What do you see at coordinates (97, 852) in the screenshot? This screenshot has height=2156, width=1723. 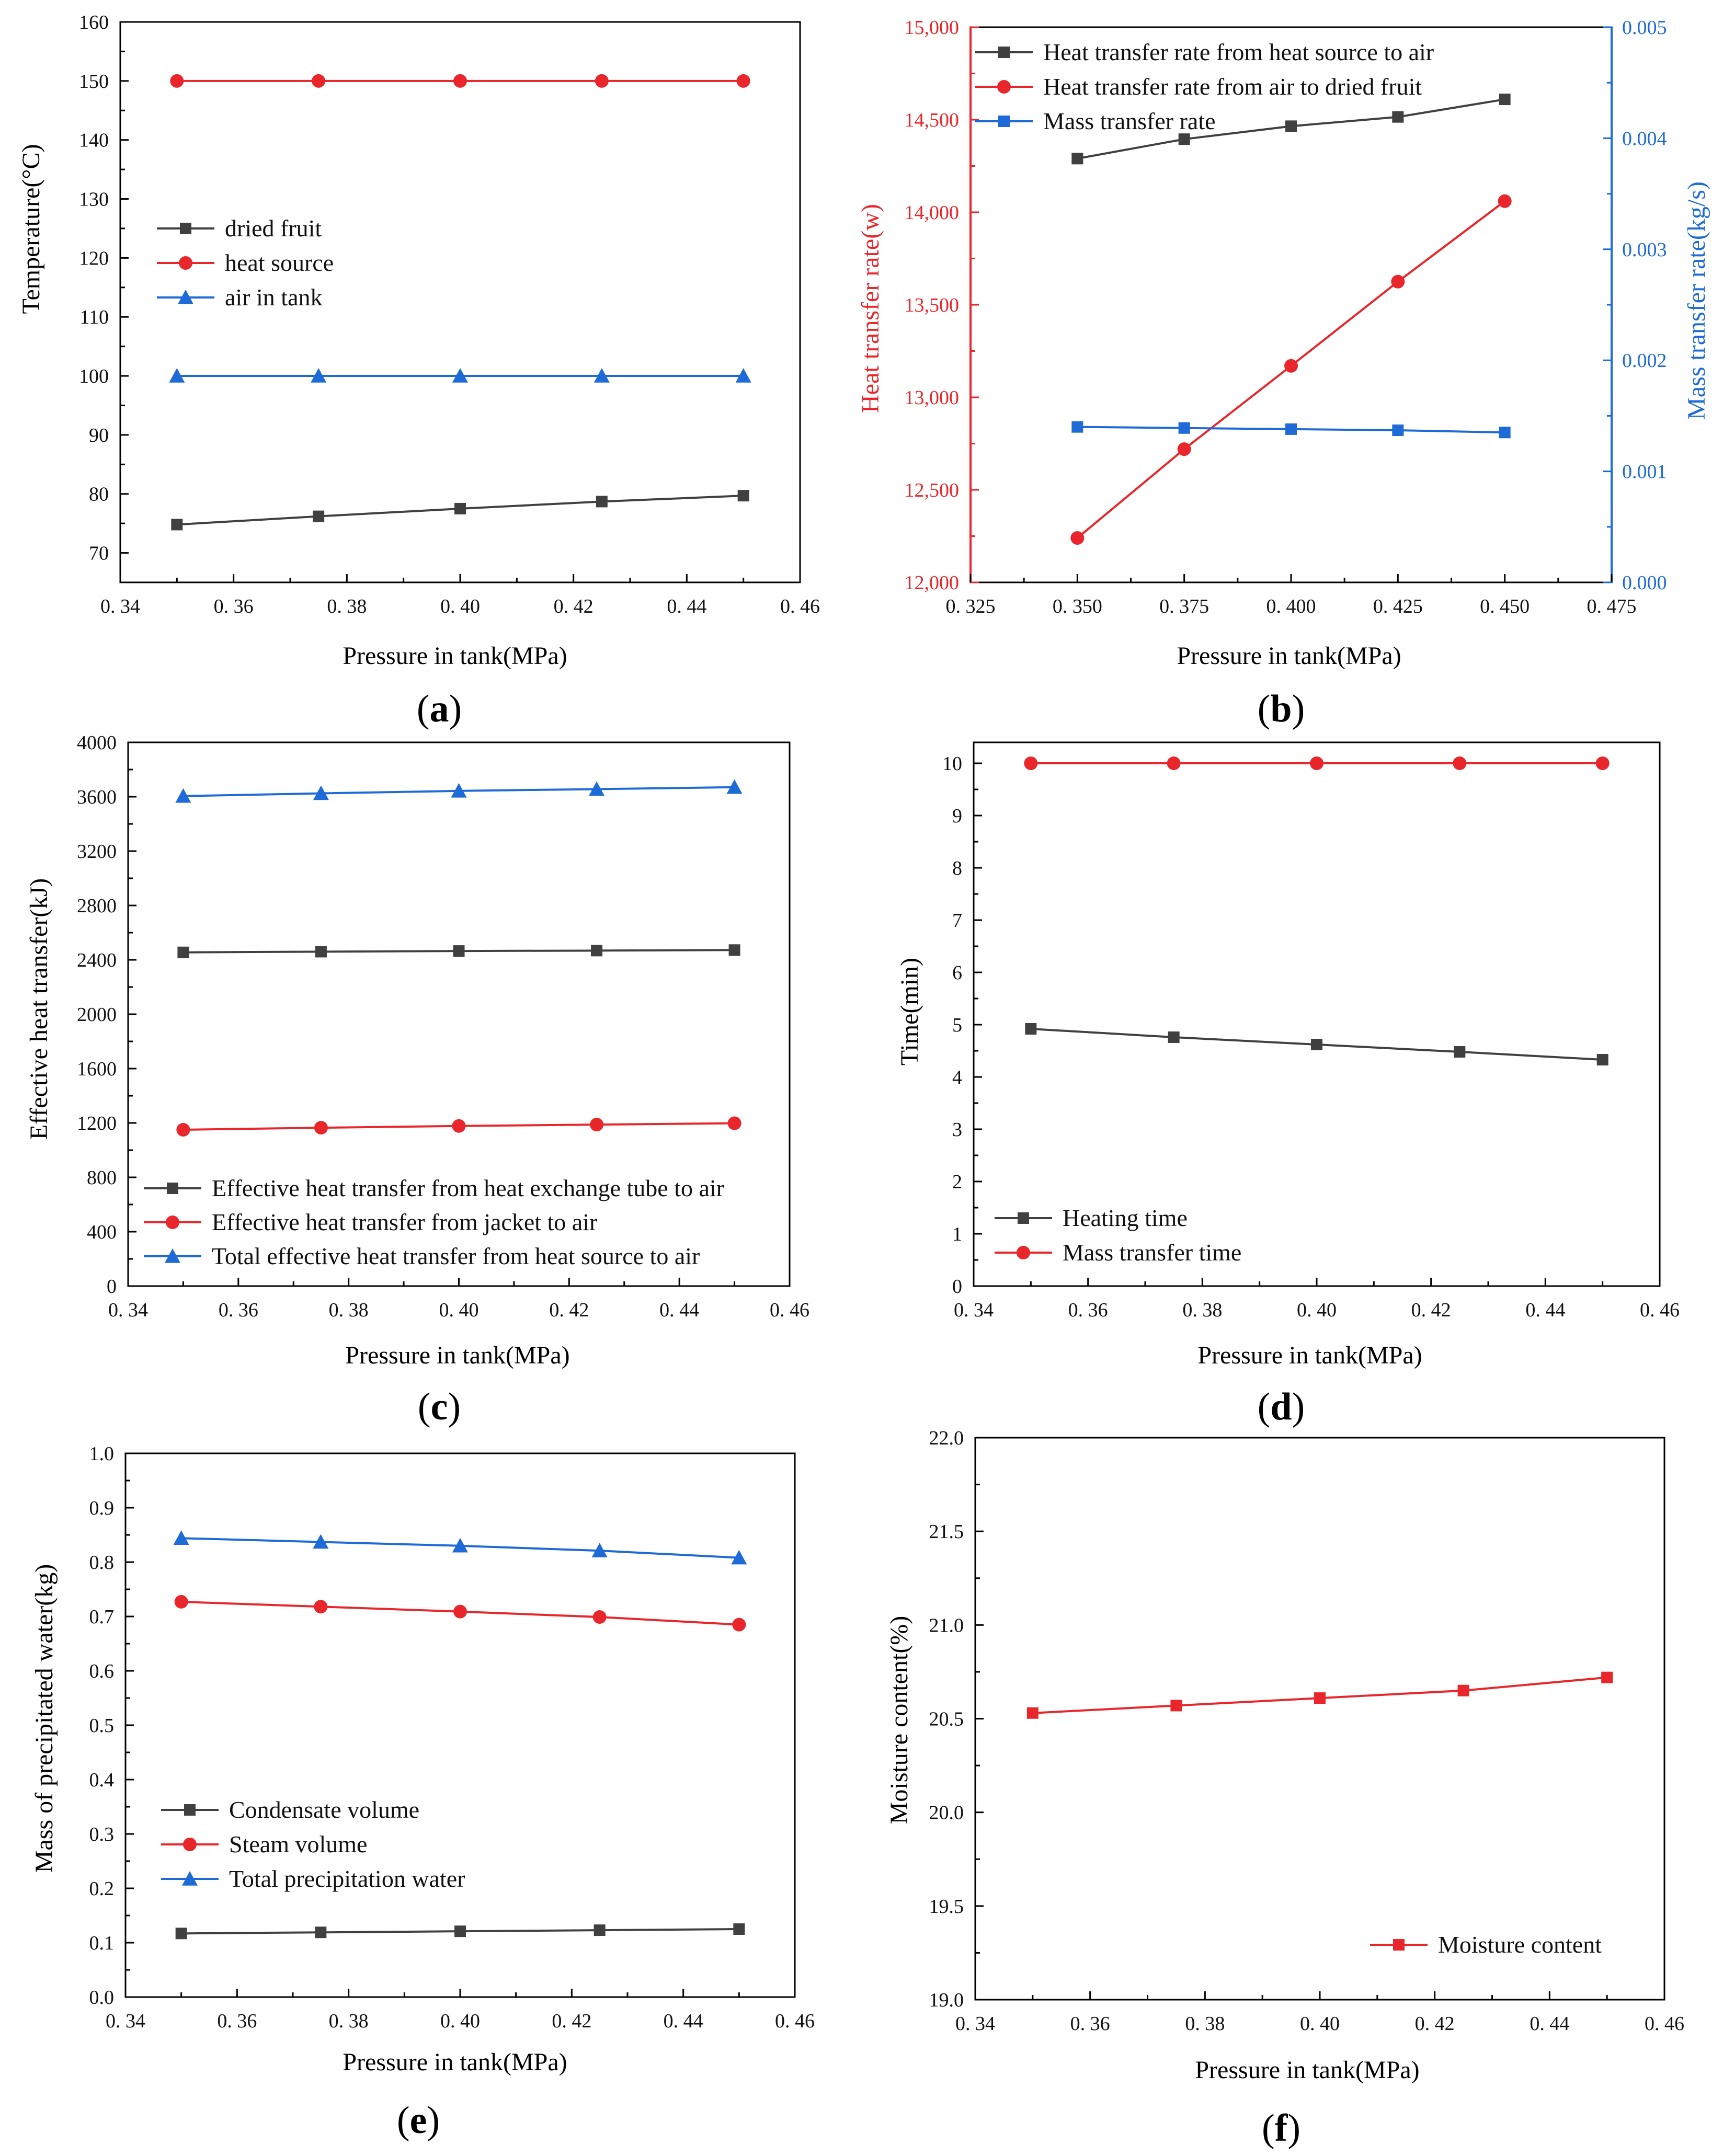 I see `y-tick-label: 3200` at bounding box center [97, 852].